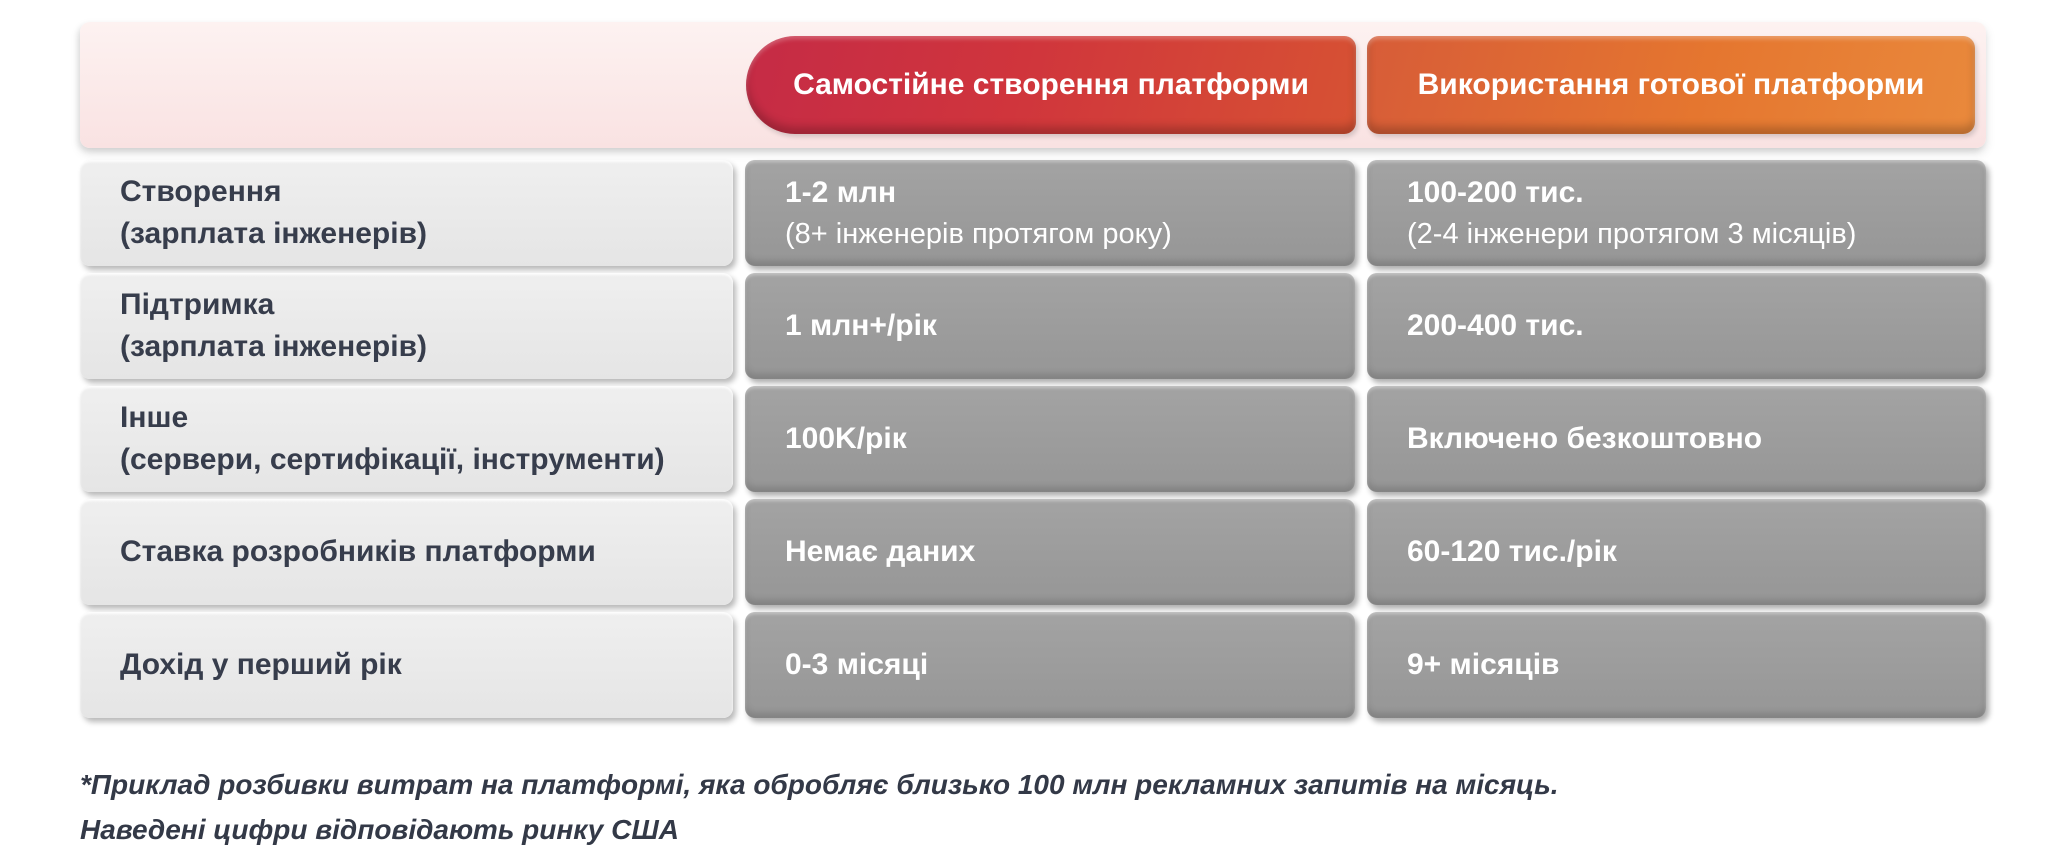 This screenshot has width=2062, height=863. Describe the element at coordinates (1676, 326) in the screenshot. I see `cell-ready-platform-support: 200-400 тис.` at that location.